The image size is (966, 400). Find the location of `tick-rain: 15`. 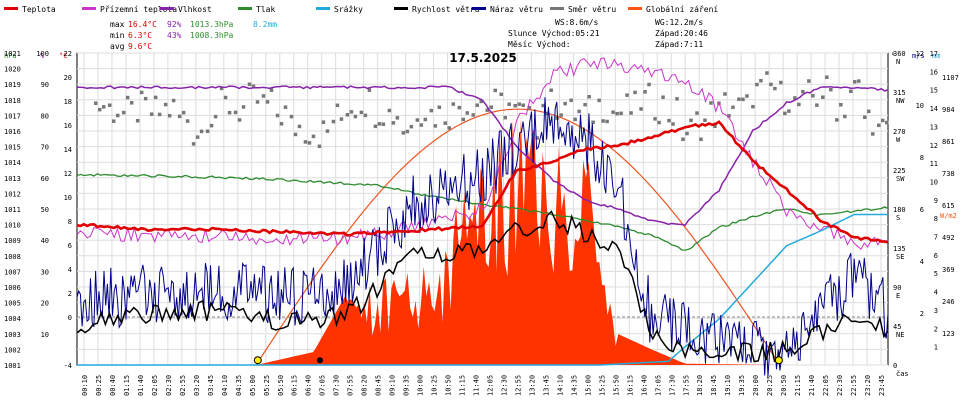

tick-rain: 15 is located at coordinates (934, 91).